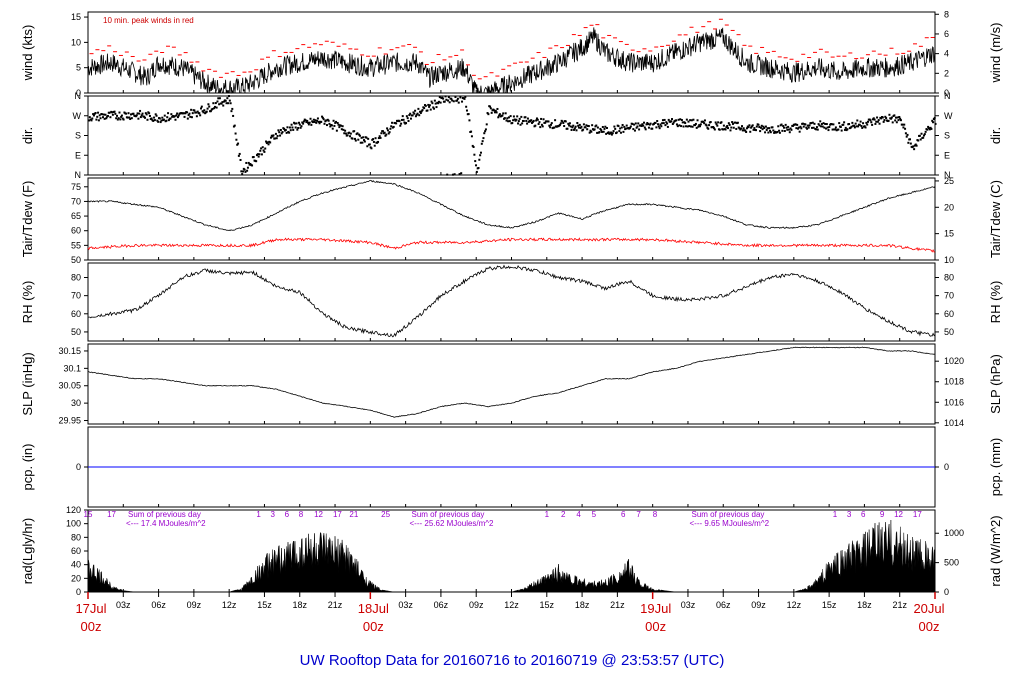 The image size is (1024, 700). What do you see at coordinates (946, 34) in the screenshot?
I see `wind-right-tick-label: 6` at bounding box center [946, 34].